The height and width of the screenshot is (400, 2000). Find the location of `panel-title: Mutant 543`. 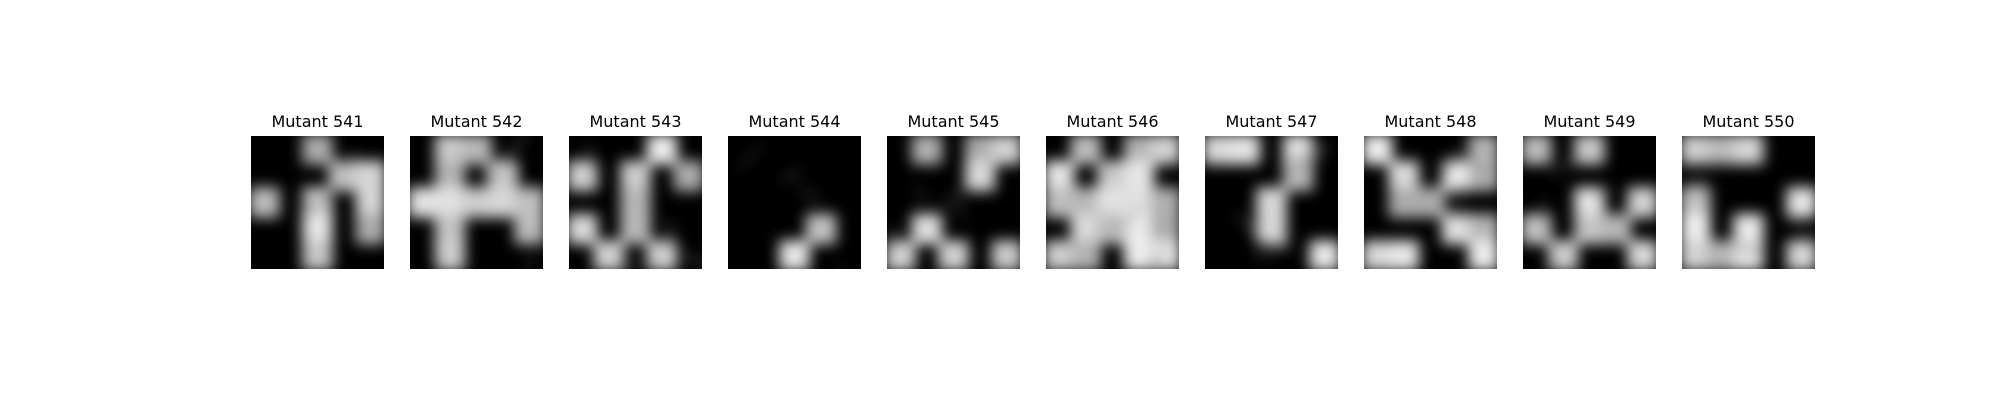

panel-title: Mutant 543 is located at coordinates (635, 121).